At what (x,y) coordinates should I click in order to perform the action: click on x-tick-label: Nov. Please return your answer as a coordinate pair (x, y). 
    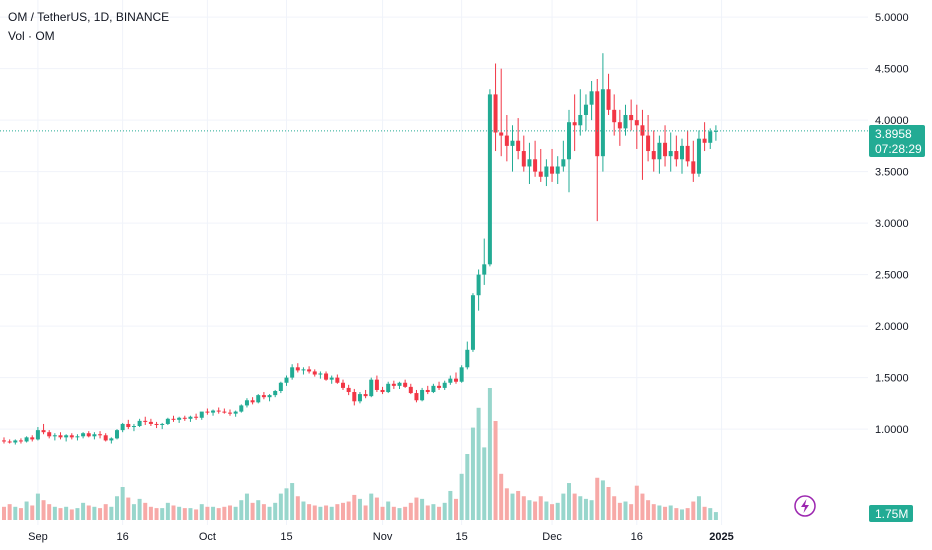
    Looking at the image, I should click on (383, 537).